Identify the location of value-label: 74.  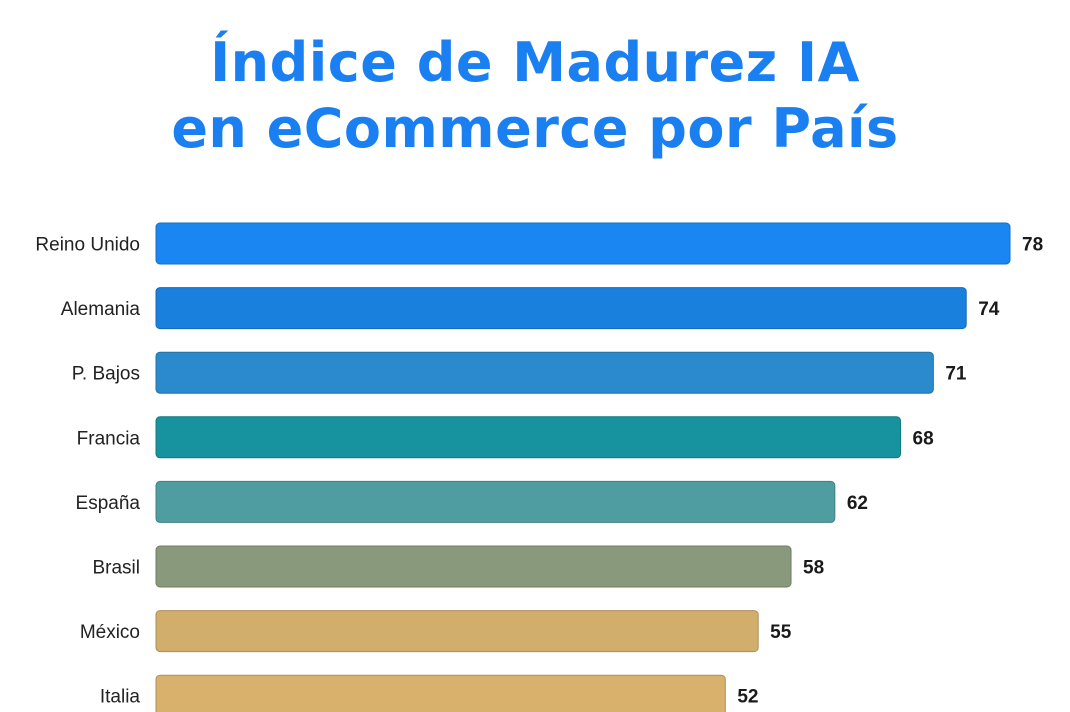
(989, 309).